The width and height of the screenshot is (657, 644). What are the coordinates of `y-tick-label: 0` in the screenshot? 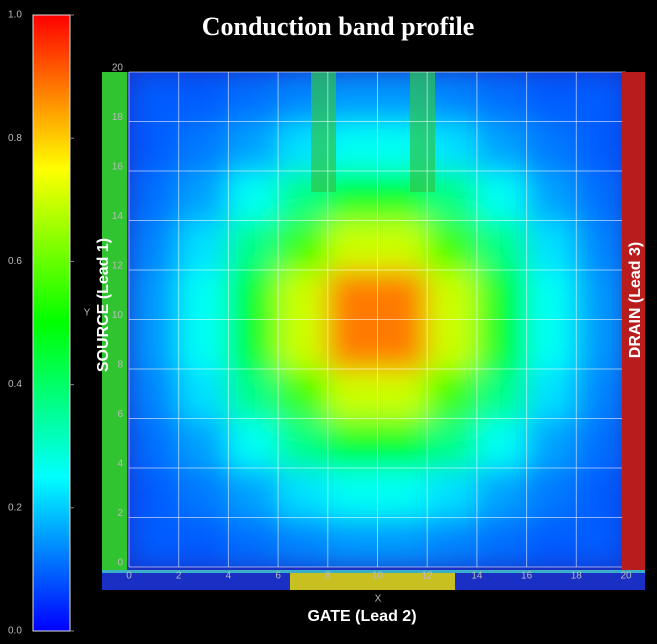 It's located at (120, 563).